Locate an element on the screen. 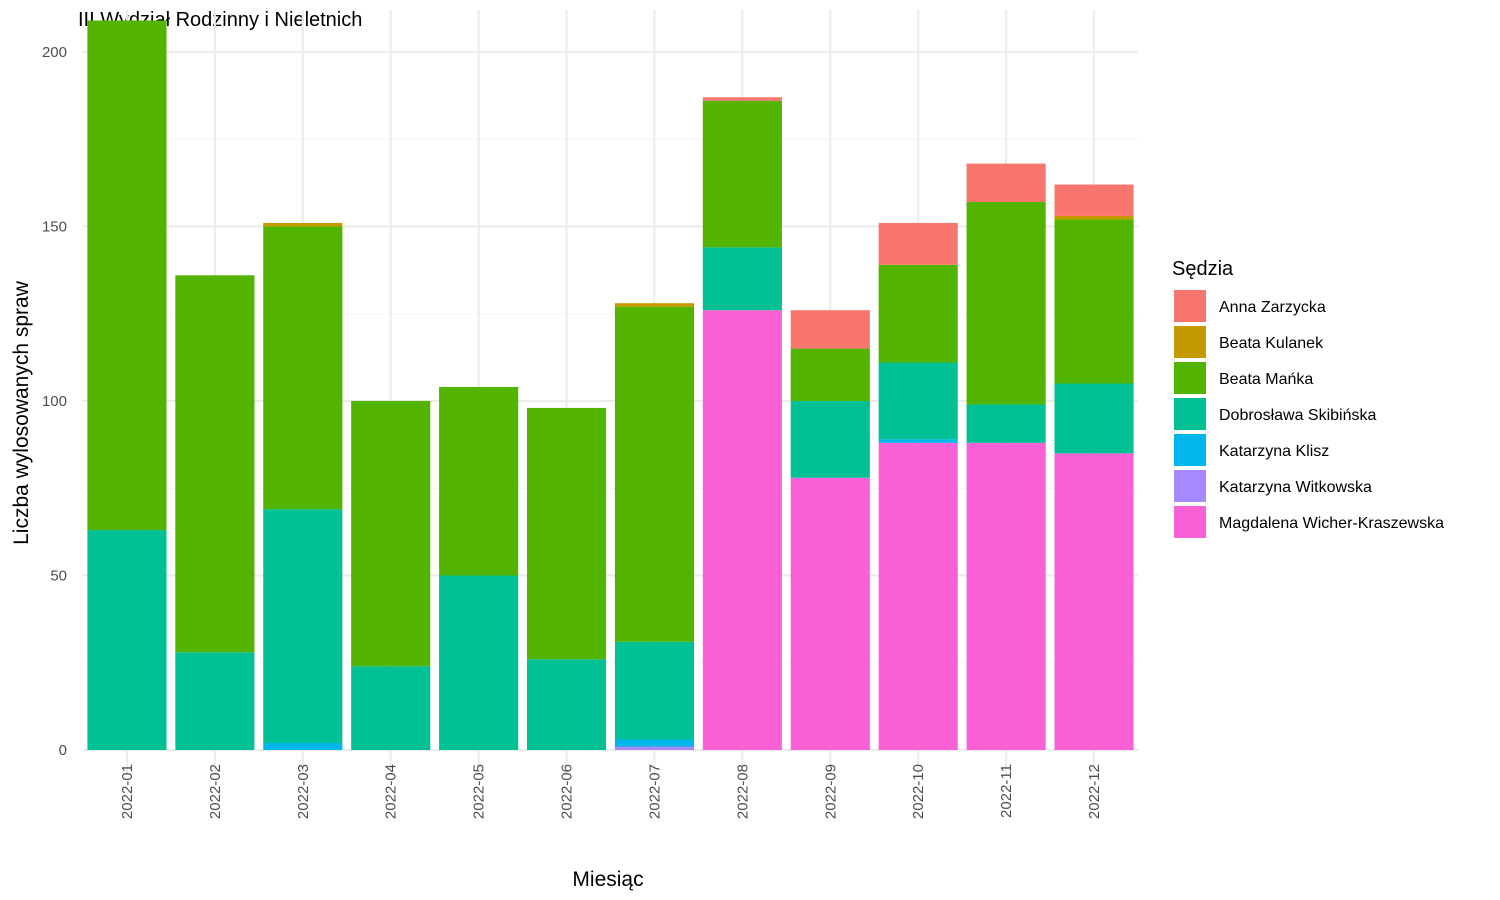 Image resolution: width=1500 pixels, height=900 pixels. legend-label: Anna Zarzycka is located at coordinates (1272, 307).